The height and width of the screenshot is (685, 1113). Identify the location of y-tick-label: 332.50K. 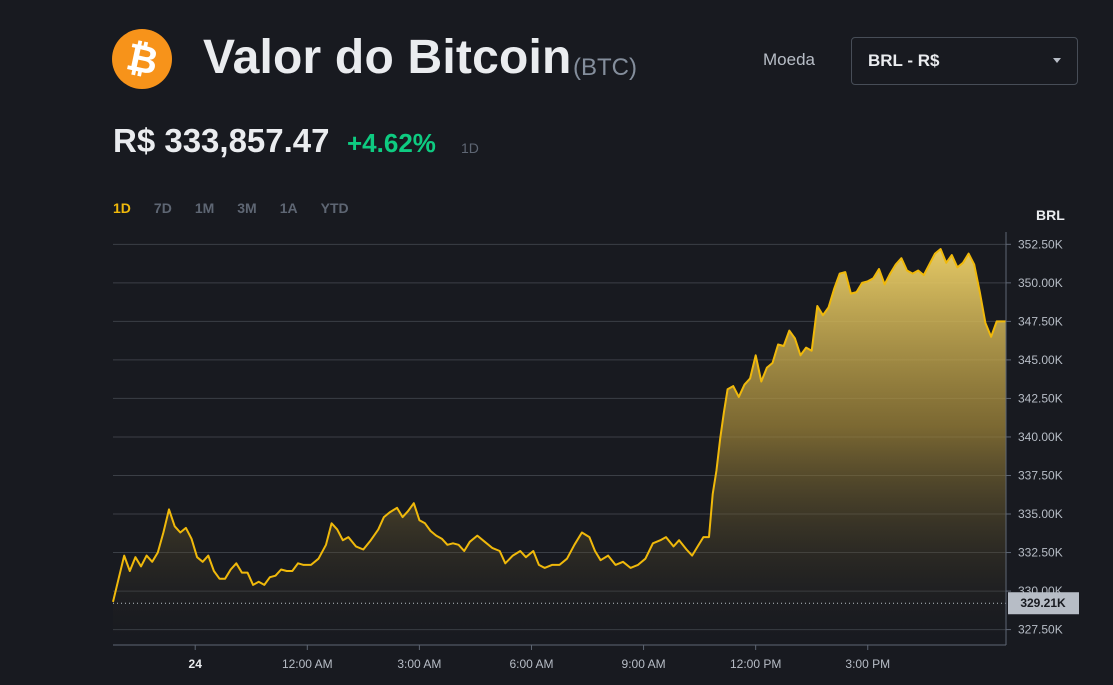
(1040, 553).